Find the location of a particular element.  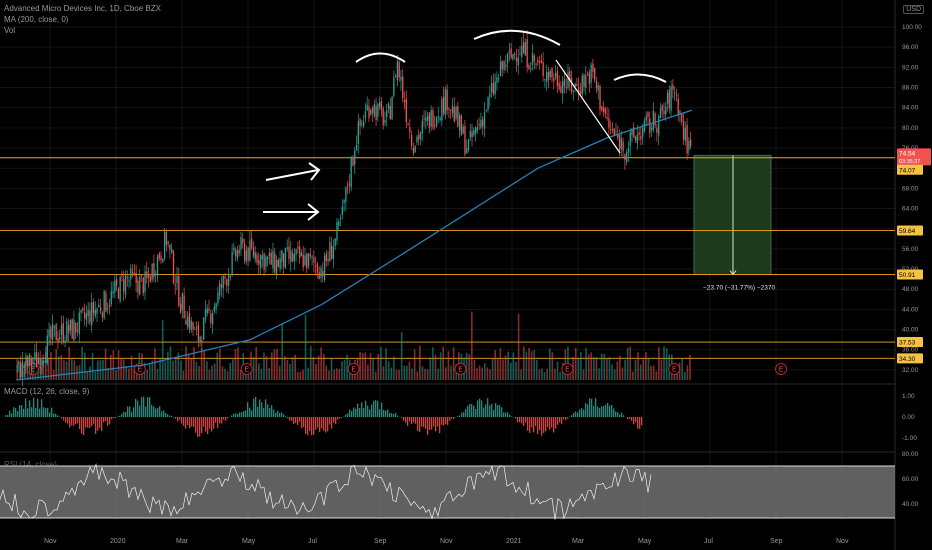

y-tick-label: 36.00 is located at coordinates (910, 350).